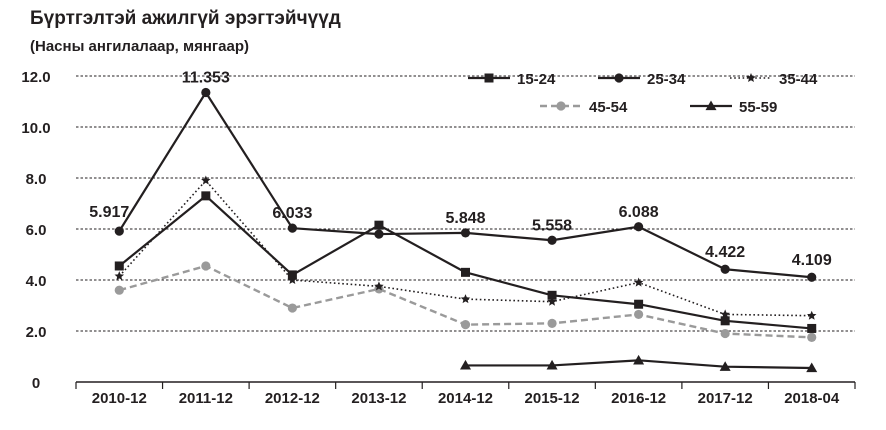 The height and width of the screenshot is (430, 886). Describe the element at coordinates (725, 252) in the screenshot. I see `data-label: 4.422` at that location.